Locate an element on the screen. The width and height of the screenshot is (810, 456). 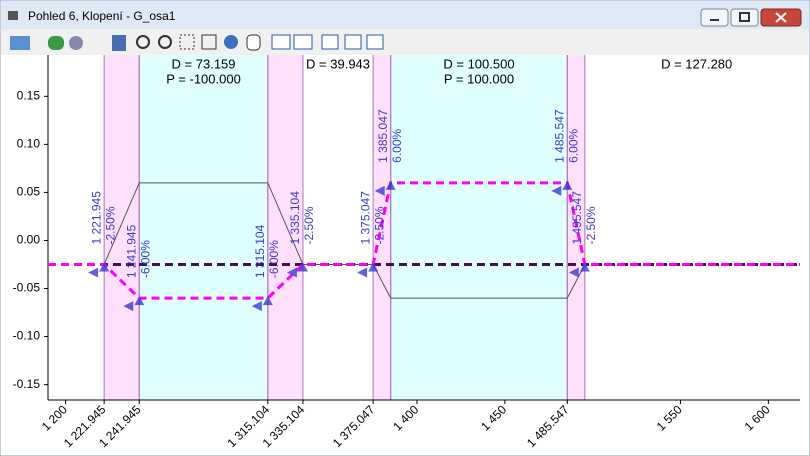
y-tick-label: 0.15 is located at coordinates (29, 95).